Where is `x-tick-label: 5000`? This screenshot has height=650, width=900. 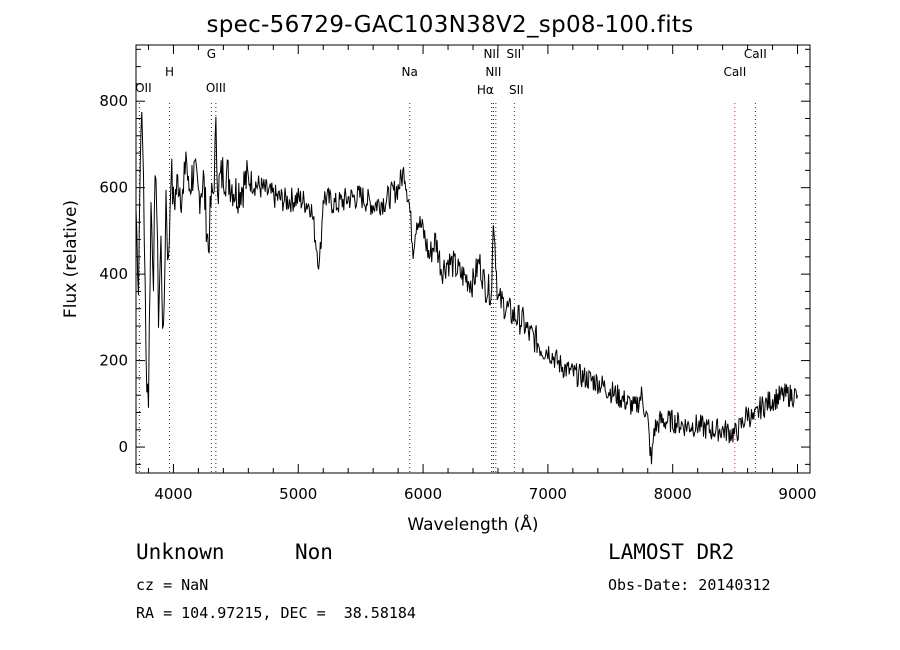 x-tick-label: 5000 is located at coordinates (298, 494).